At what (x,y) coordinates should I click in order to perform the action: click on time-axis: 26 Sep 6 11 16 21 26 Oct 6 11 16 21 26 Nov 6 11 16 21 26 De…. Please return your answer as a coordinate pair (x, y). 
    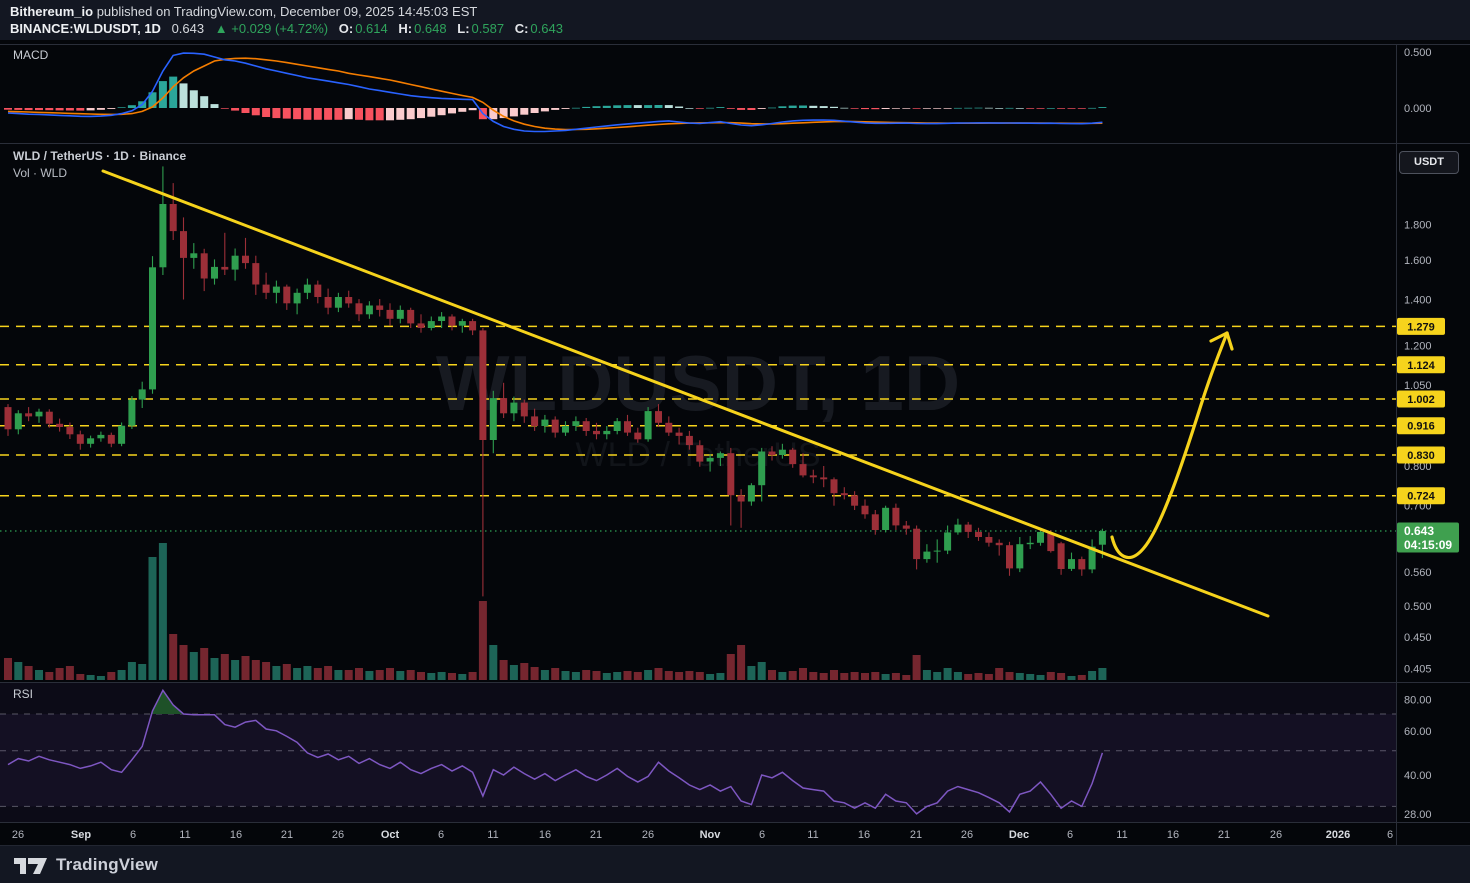
    Looking at the image, I should click on (702, 835).